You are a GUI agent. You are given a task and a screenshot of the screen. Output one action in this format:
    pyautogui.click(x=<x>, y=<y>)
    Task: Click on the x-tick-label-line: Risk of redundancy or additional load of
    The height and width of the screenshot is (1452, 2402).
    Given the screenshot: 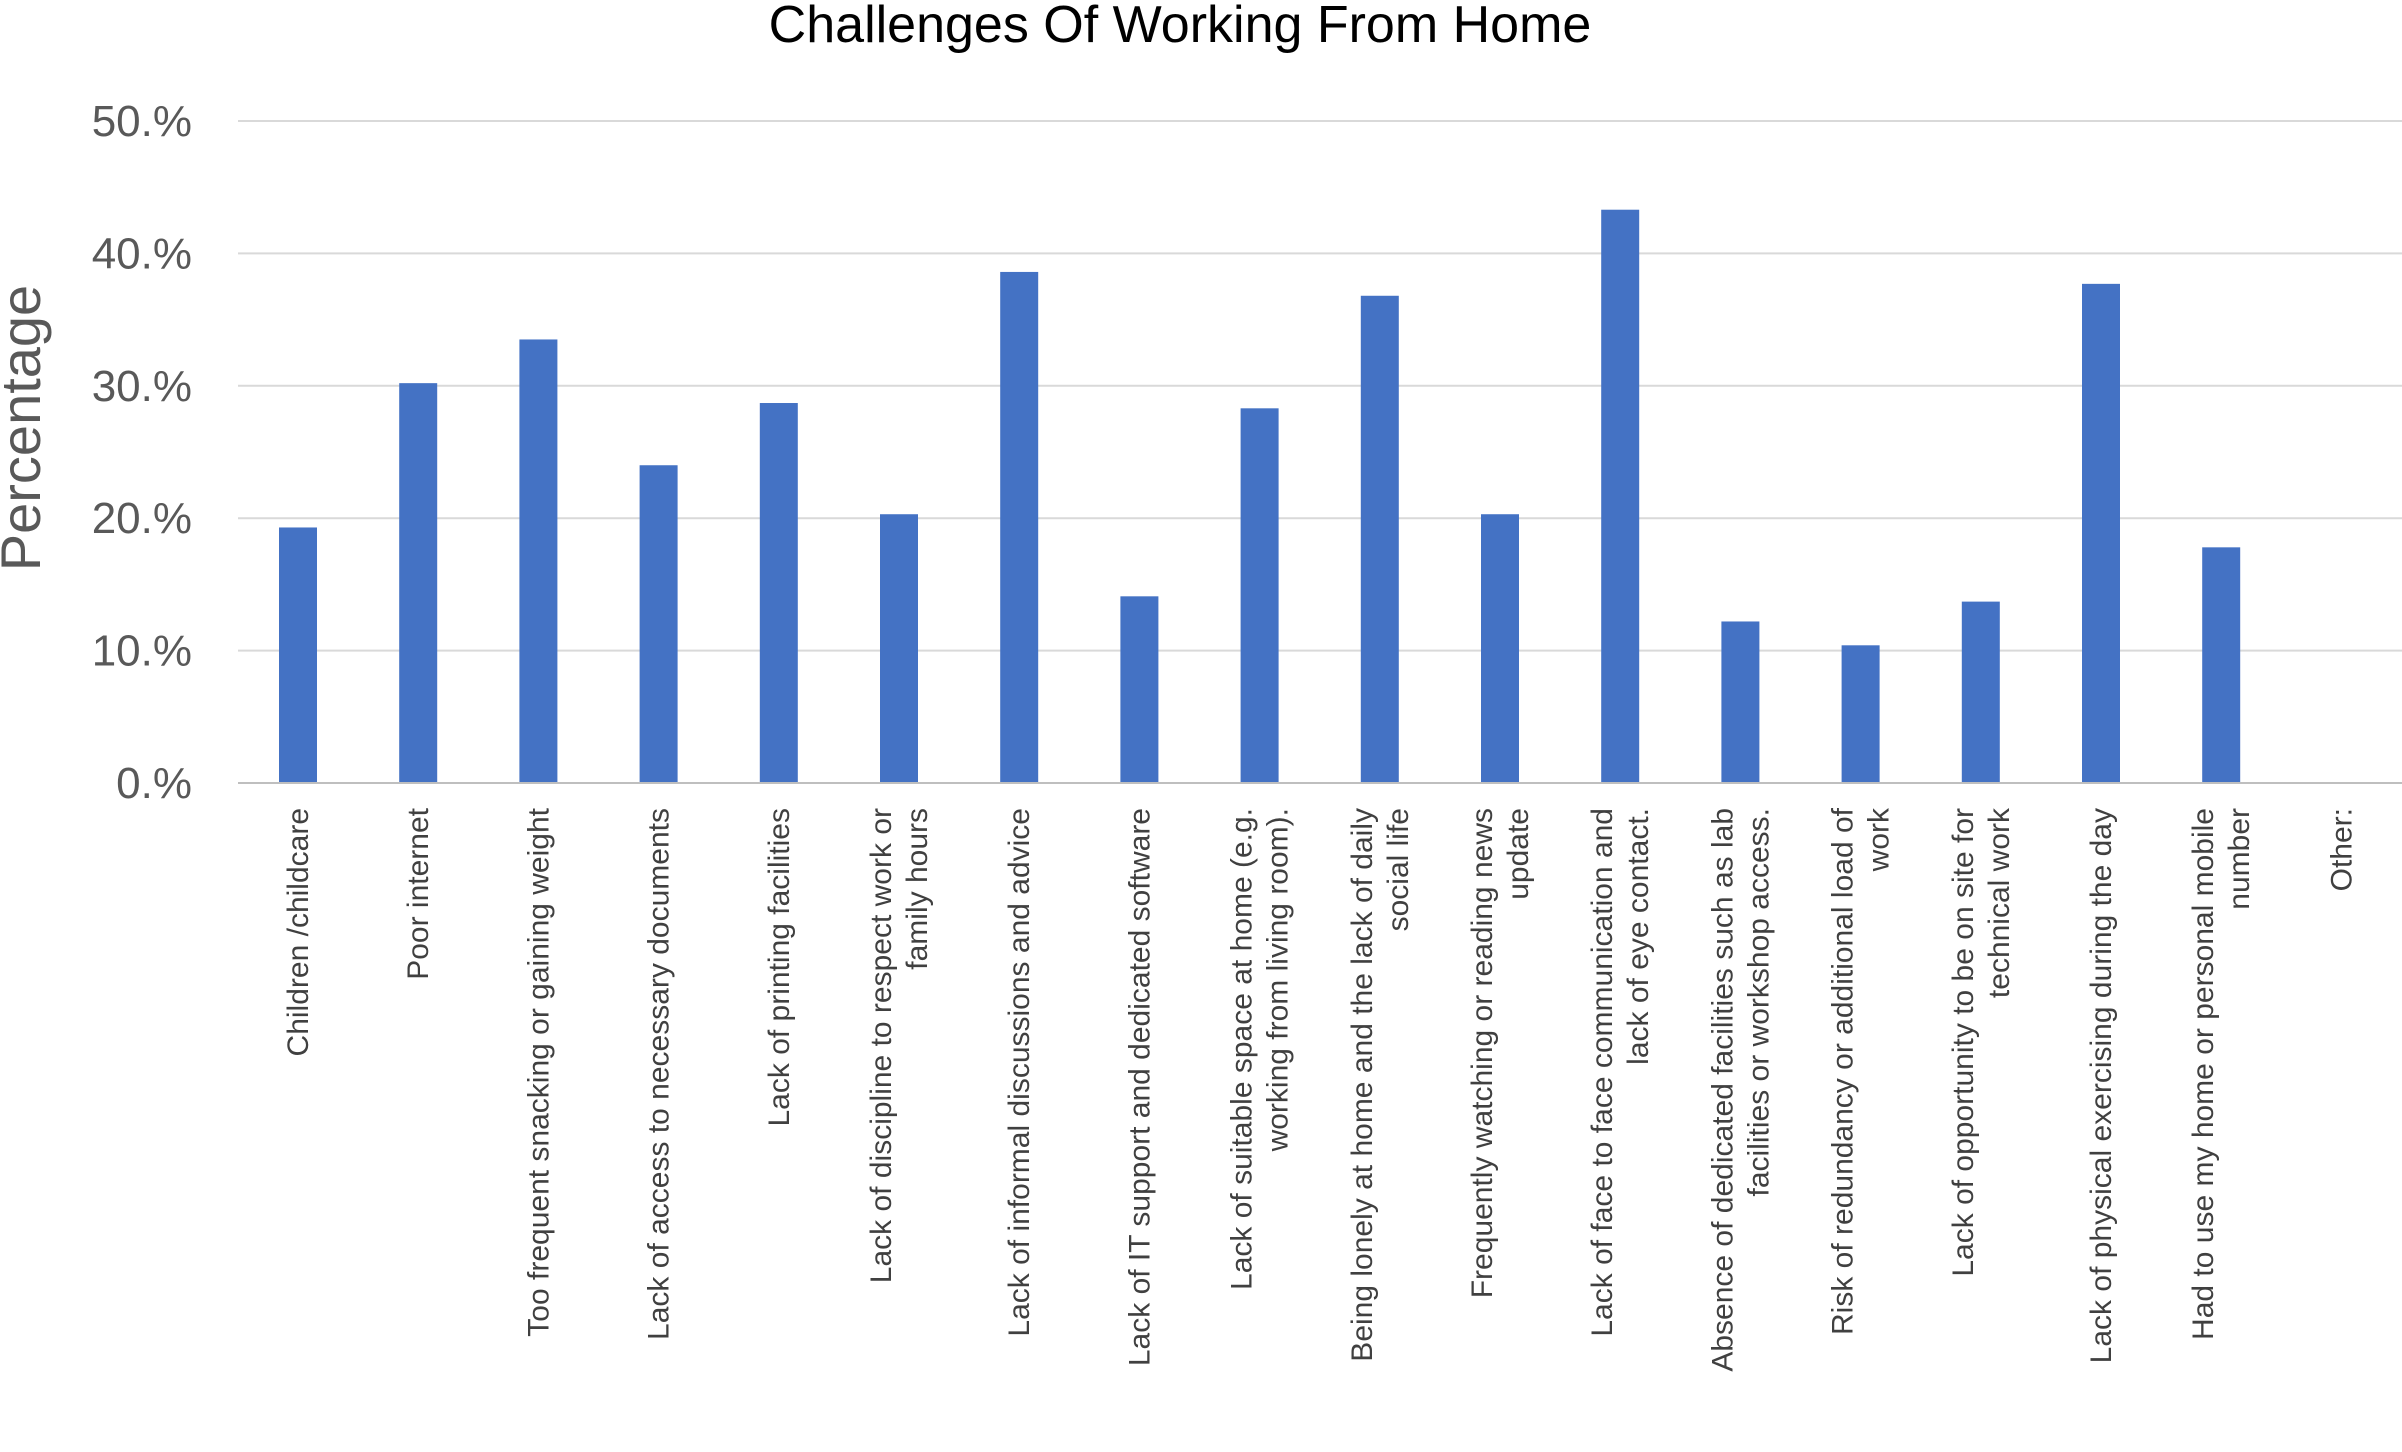 What is the action you would take?
    pyautogui.click(x=1843, y=1071)
    